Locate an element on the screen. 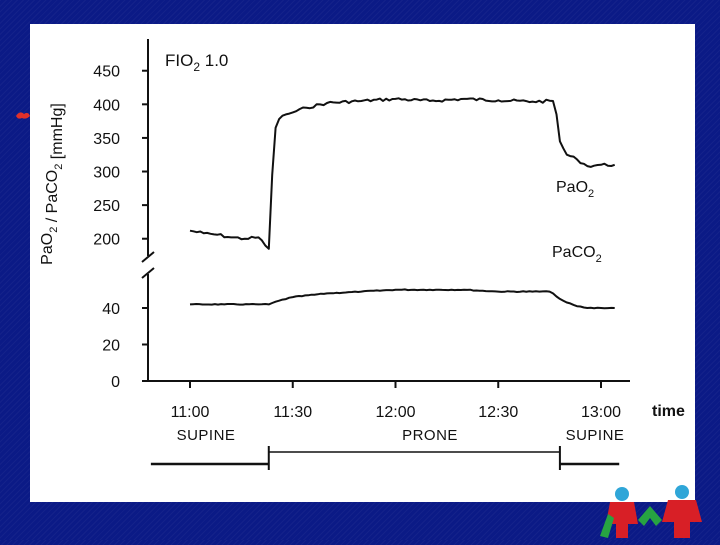 This screenshot has width=720, height=545. x-axis-label: time is located at coordinates (668, 411).